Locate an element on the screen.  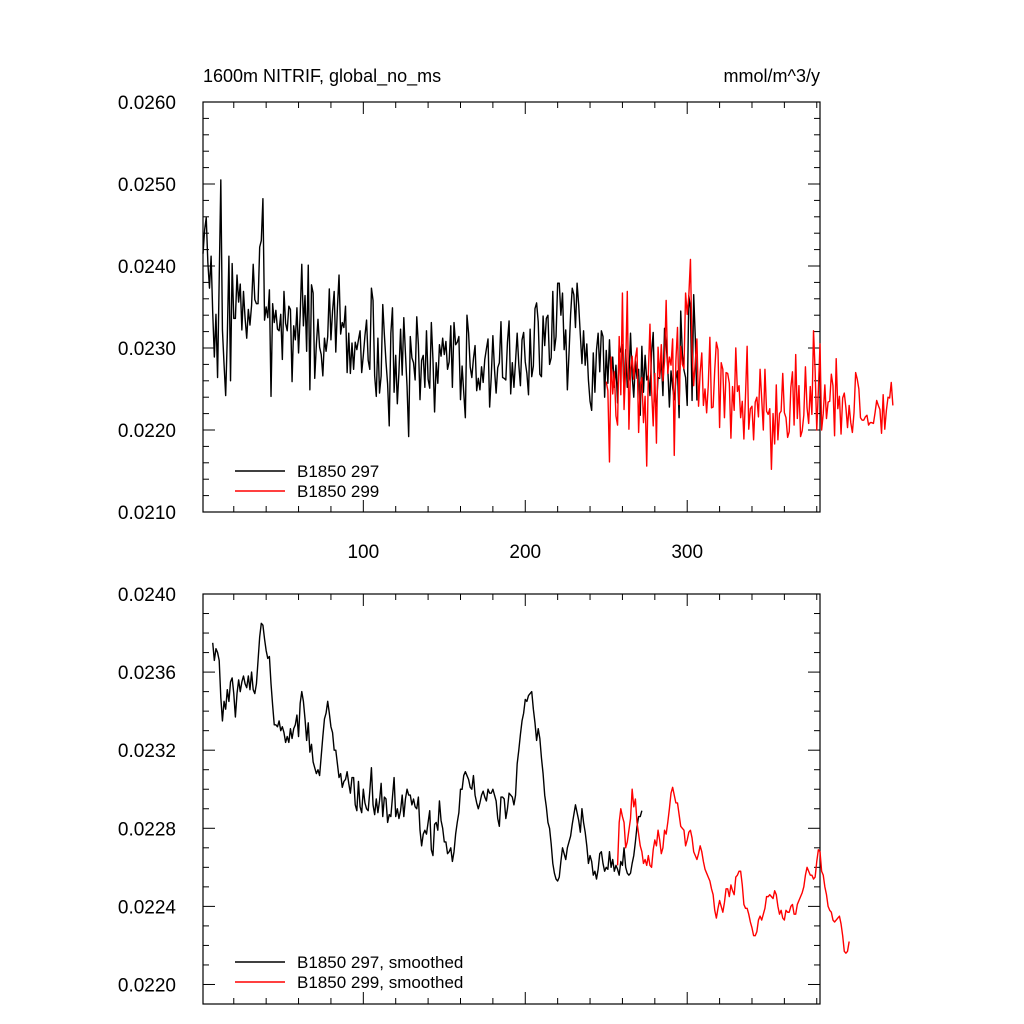
bottom-legend: B1850 297, smoothed B1850 299, smoothed is located at coordinates (349, 972).